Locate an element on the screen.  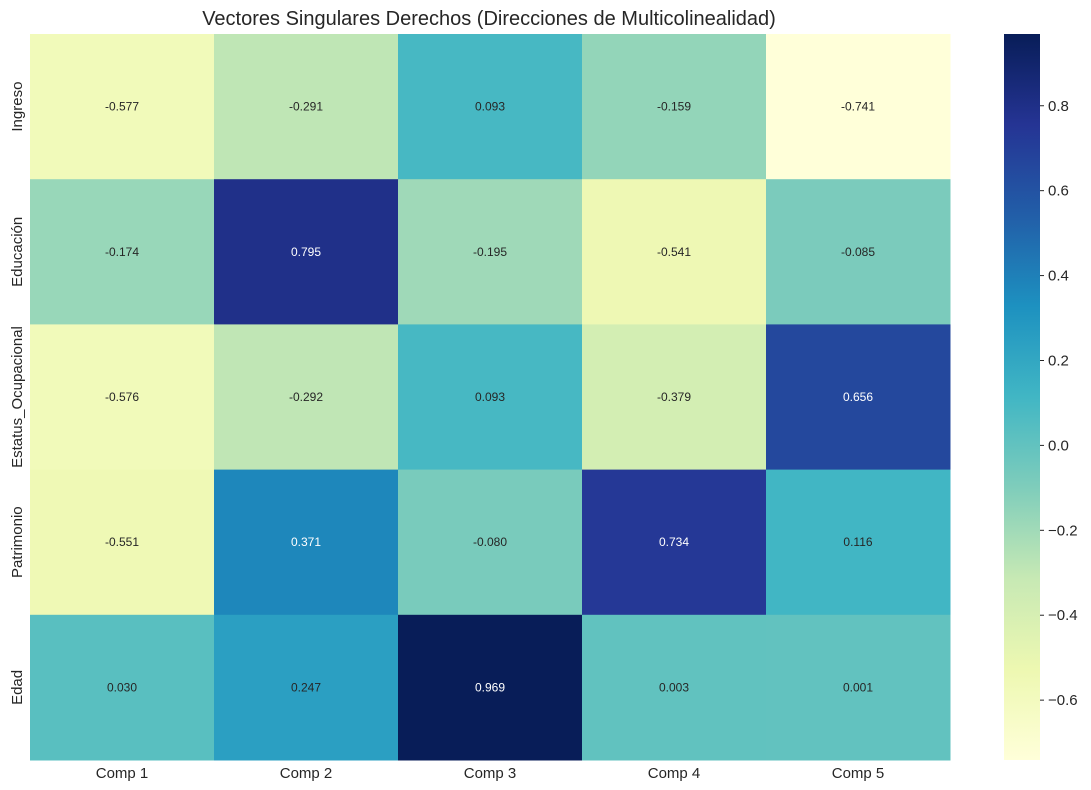
x-tick-label: Comp 5 is located at coordinates (858, 773).